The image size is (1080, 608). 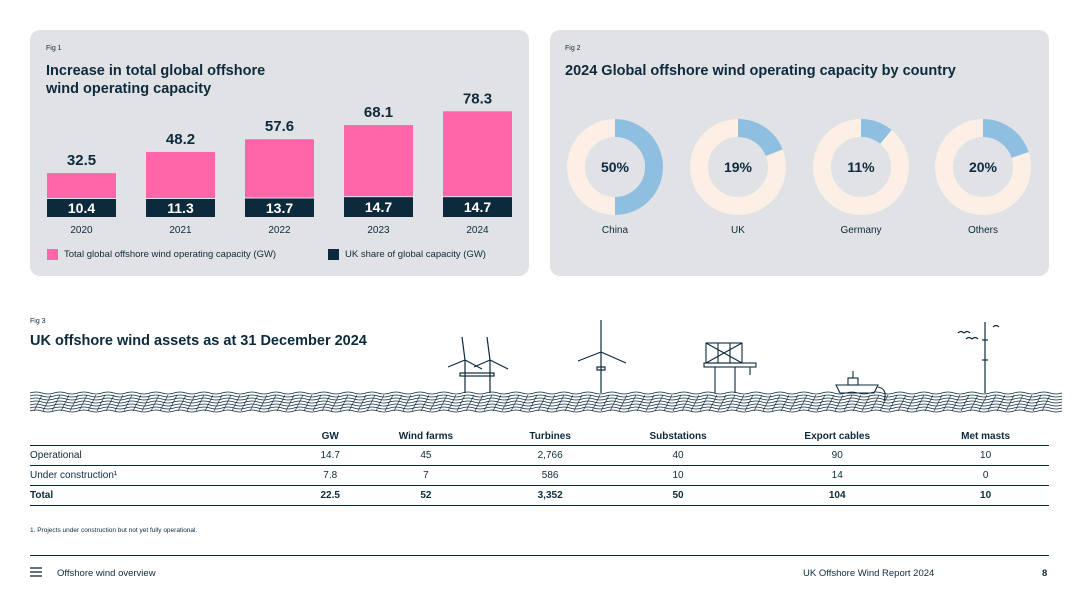 I want to click on total-value-label: 78.3, so click(x=477, y=98).